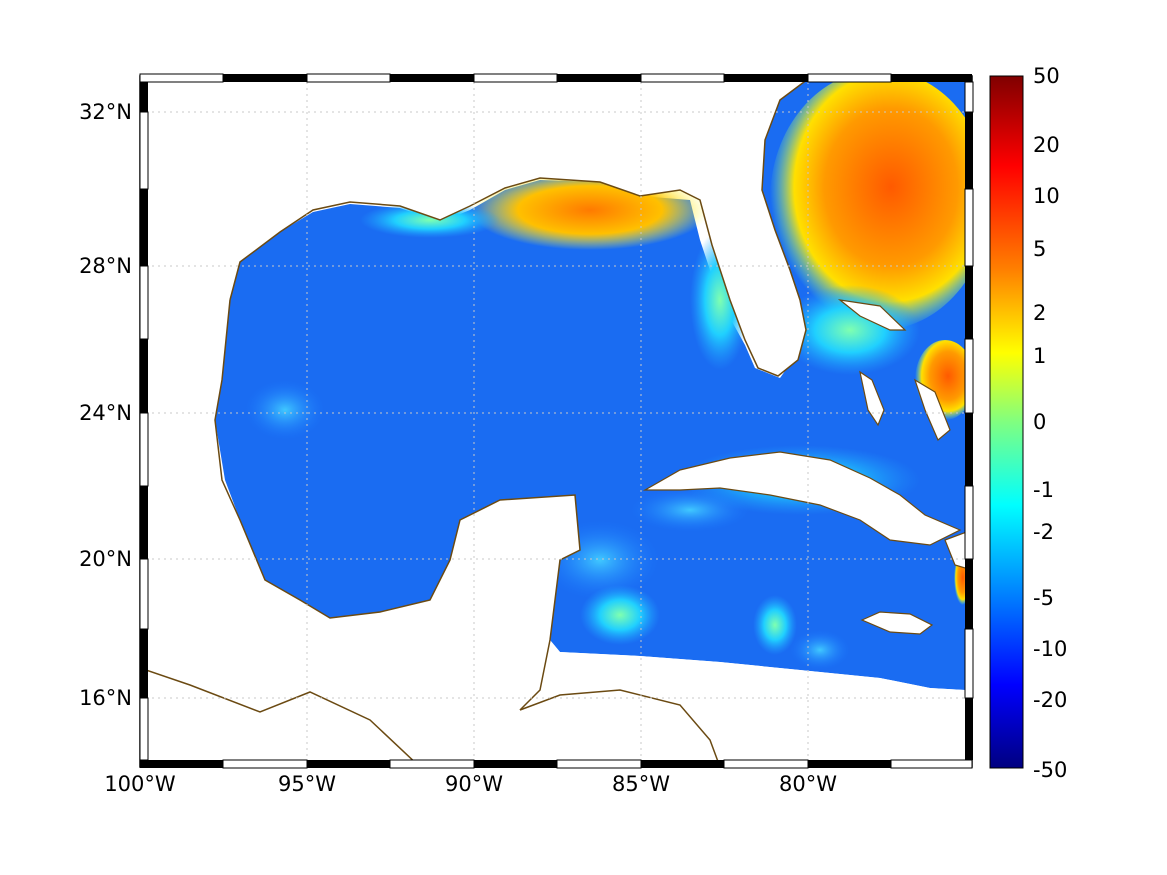 This screenshot has width=1167, height=875. What do you see at coordinates (556, 764) in the screenshot?
I see `frame-bottom` at bounding box center [556, 764].